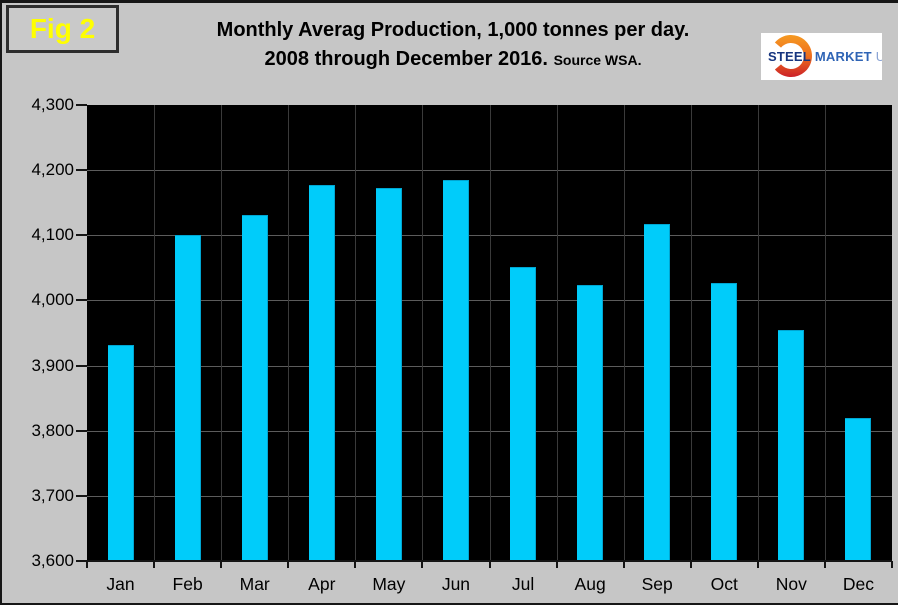  I want to click on y-axis-tick-label: 4,200, so click(52, 170).